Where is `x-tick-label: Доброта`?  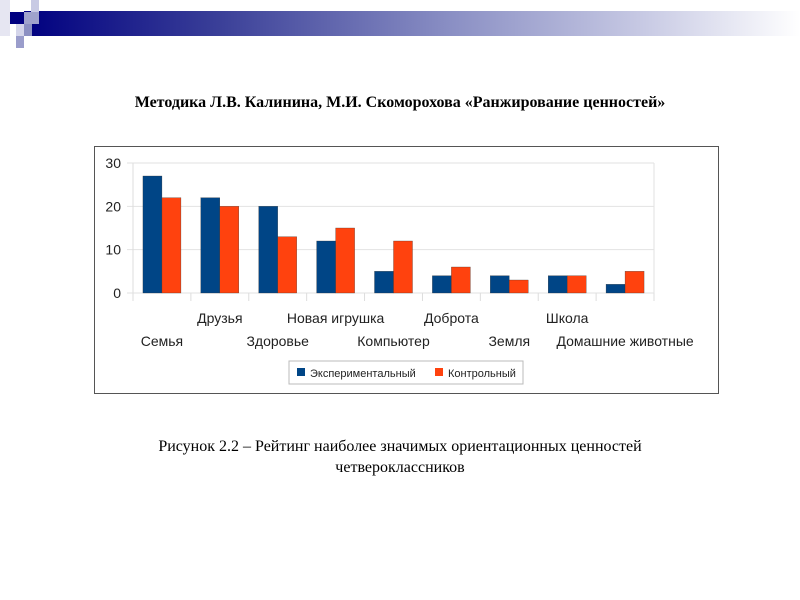
x-tick-label: Доброта is located at coordinates (451, 318).